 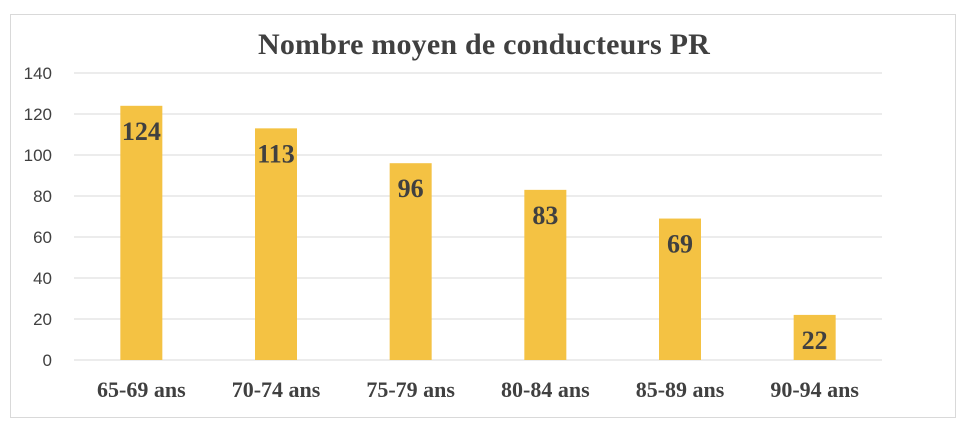 What do you see at coordinates (38, 155) in the screenshot?
I see `y-tick-label: 100` at bounding box center [38, 155].